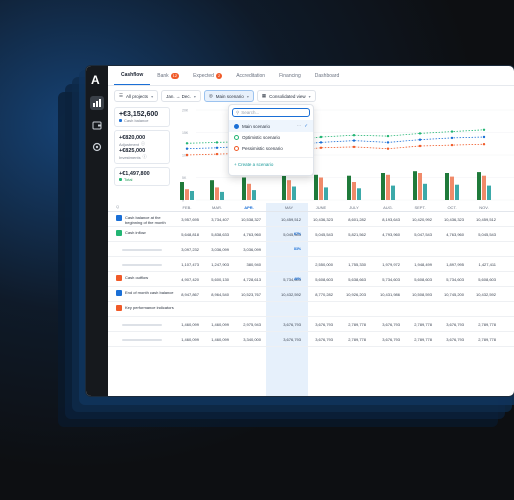 The height and width of the screenshot is (500, 514). What do you see at coordinates (97, 147) in the screenshot?
I see `rail-settings-button` at bounding box center [97, 147].